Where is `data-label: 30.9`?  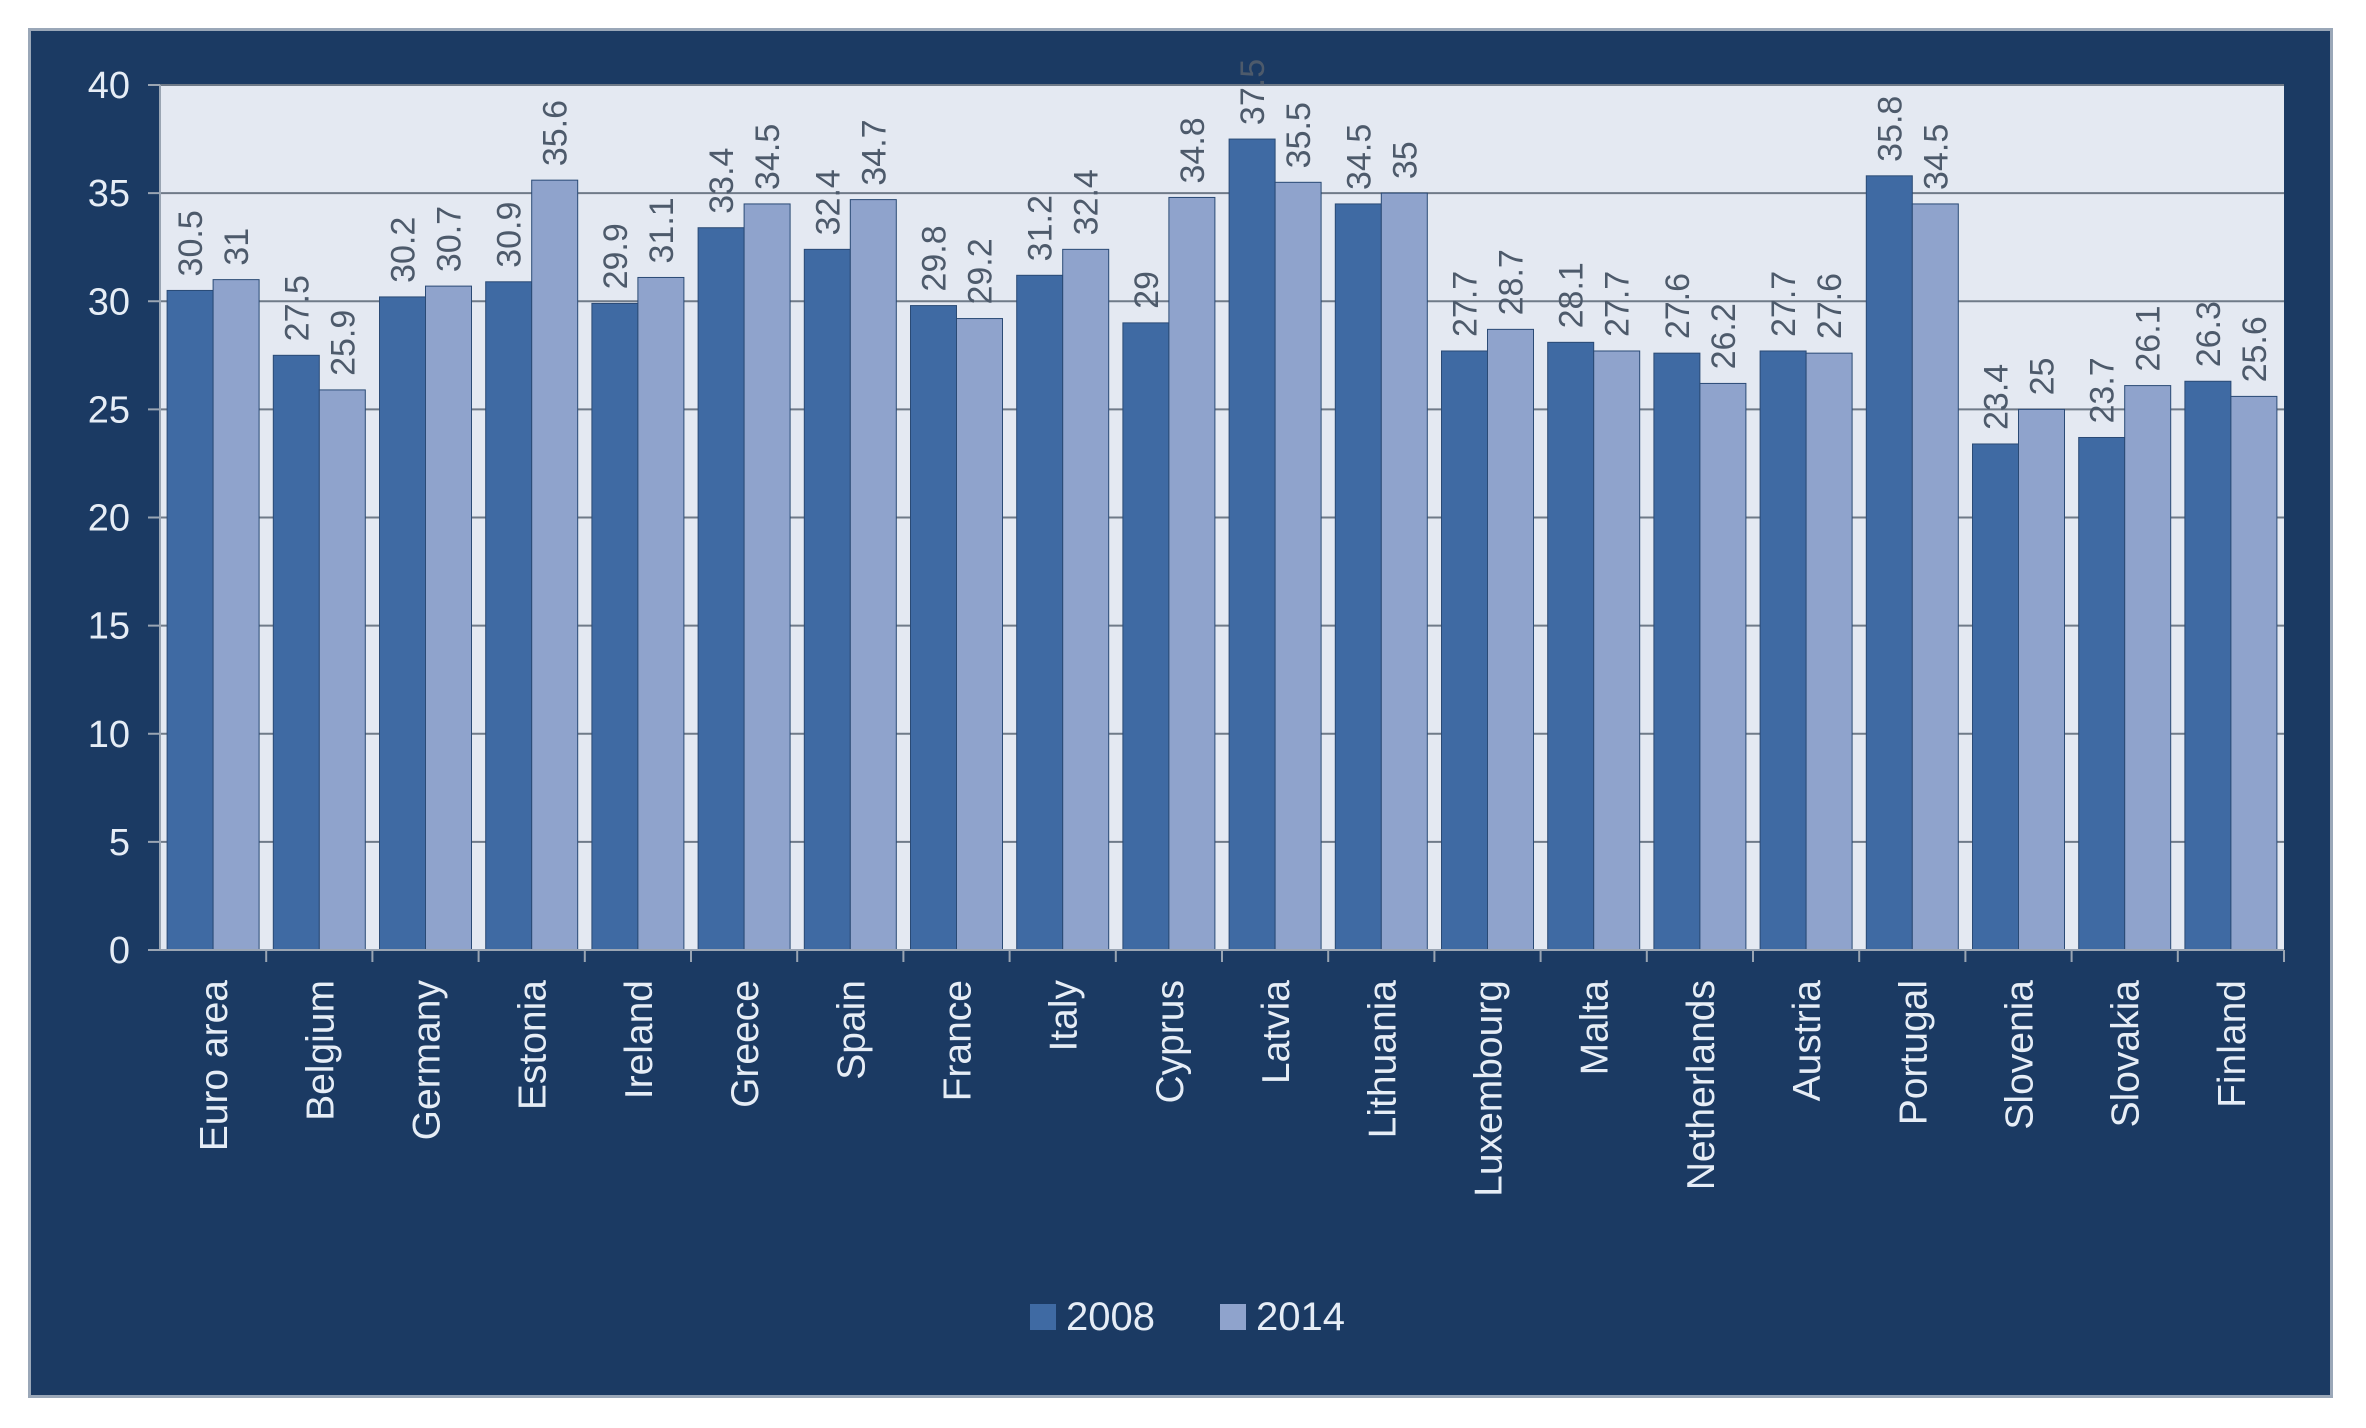
data-label: 30.9 is located at coordinates (510, 235).